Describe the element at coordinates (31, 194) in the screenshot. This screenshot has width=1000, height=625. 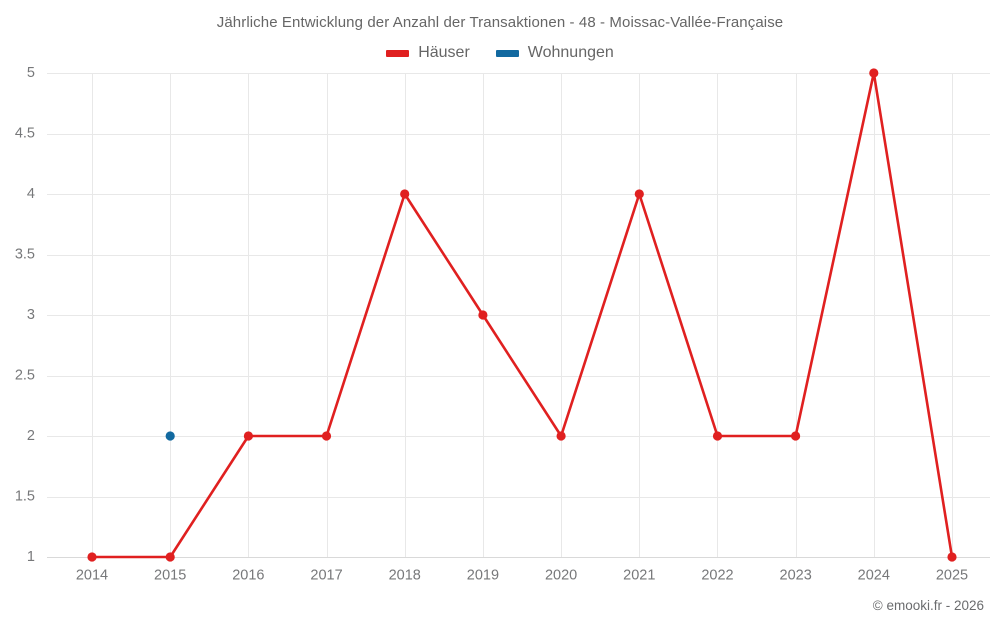
I see `y-axis-tick-label: 4` at that location.